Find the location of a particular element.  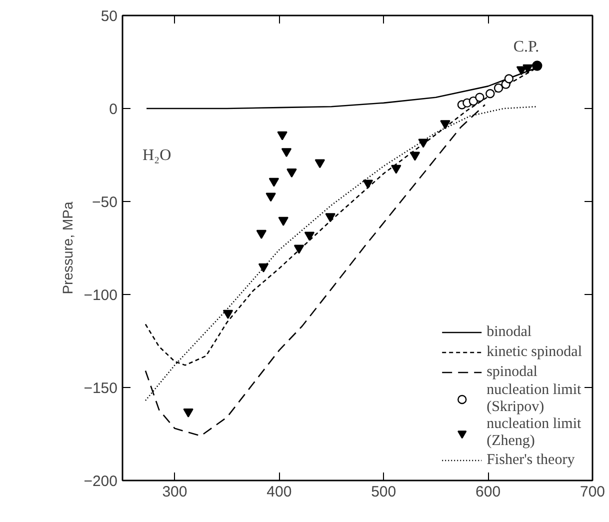

x-tick-label: 300 is located at coordinates (175, 492).